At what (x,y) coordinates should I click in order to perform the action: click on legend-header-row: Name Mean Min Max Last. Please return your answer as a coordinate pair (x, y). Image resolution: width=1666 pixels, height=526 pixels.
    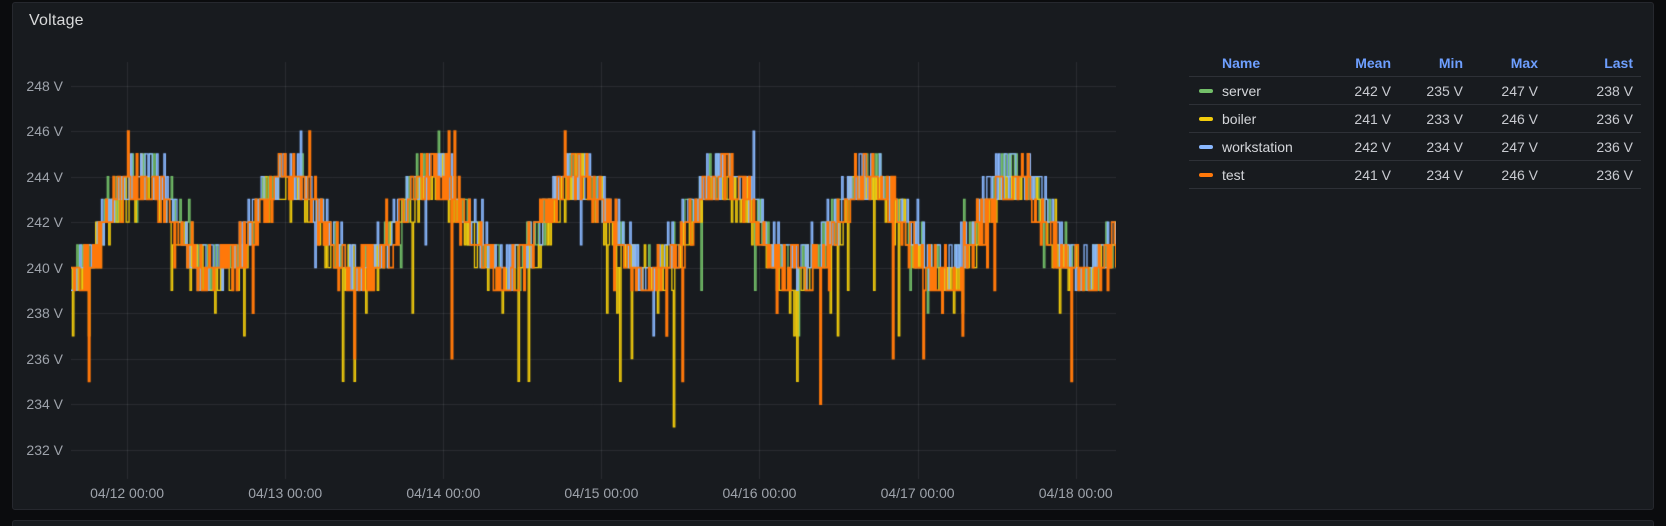
    Looking at the image, I should click on (1415, 63).